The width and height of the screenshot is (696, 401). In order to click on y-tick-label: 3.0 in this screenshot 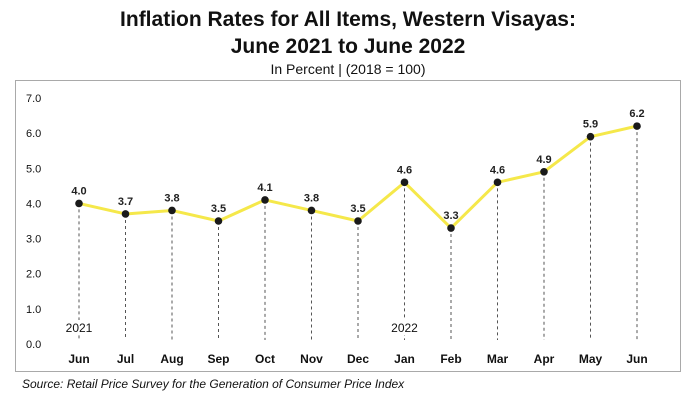, I will do `click(33, 240)`.